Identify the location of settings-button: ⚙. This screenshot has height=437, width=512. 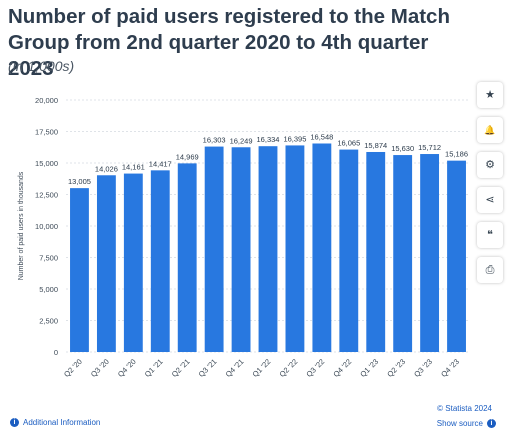
(490, 165).